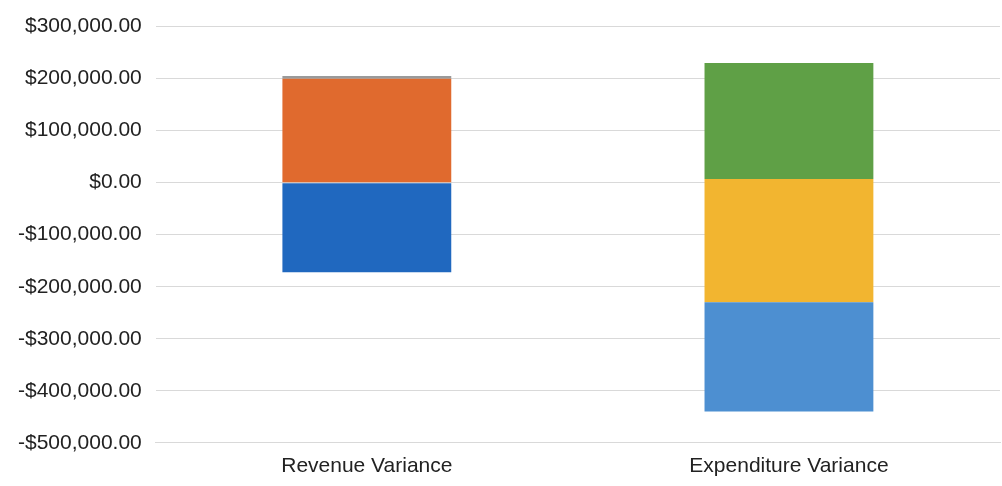  What do you see at coordinates (79, 389) in the screenshot?
I see `y-tick-label: -$400,000.00` at bounding box center [79, 389].